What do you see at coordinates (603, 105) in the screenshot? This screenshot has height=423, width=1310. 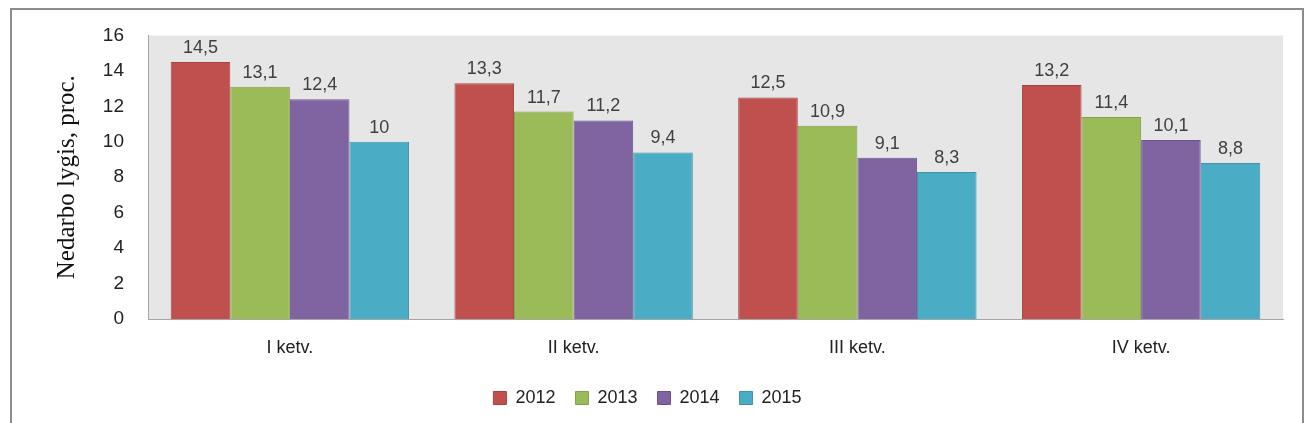 I see `data-label: 11,2` at bounding box center [603, 105].